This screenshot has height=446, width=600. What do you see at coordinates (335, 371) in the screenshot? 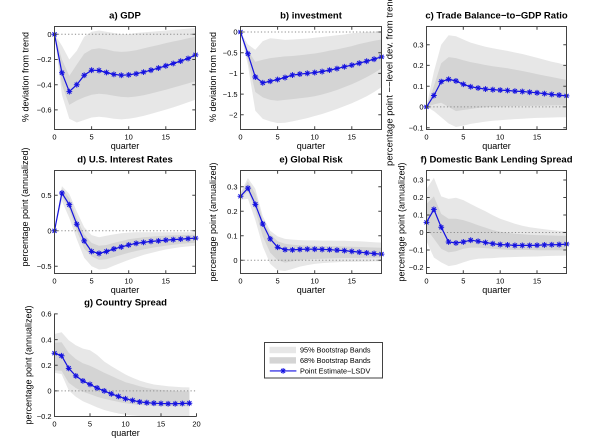
I see `svg-text: Point Estimate−LSDV` at bounding box center [335, 371].